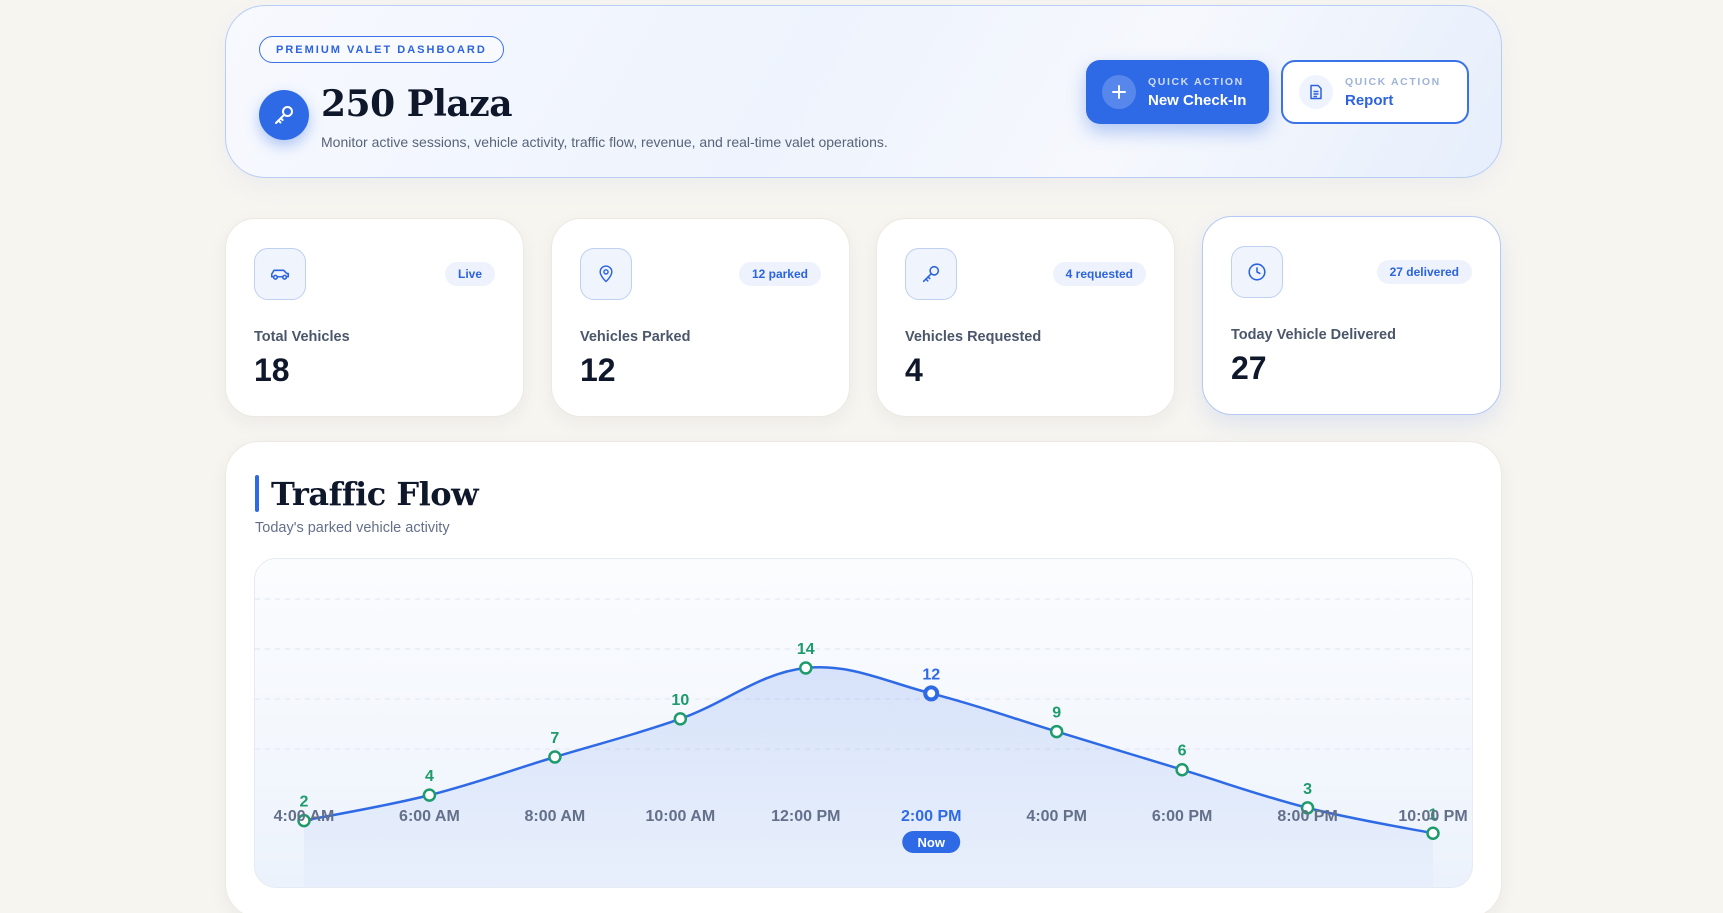  I want to click on title-accent-bar, so click(257, 493).